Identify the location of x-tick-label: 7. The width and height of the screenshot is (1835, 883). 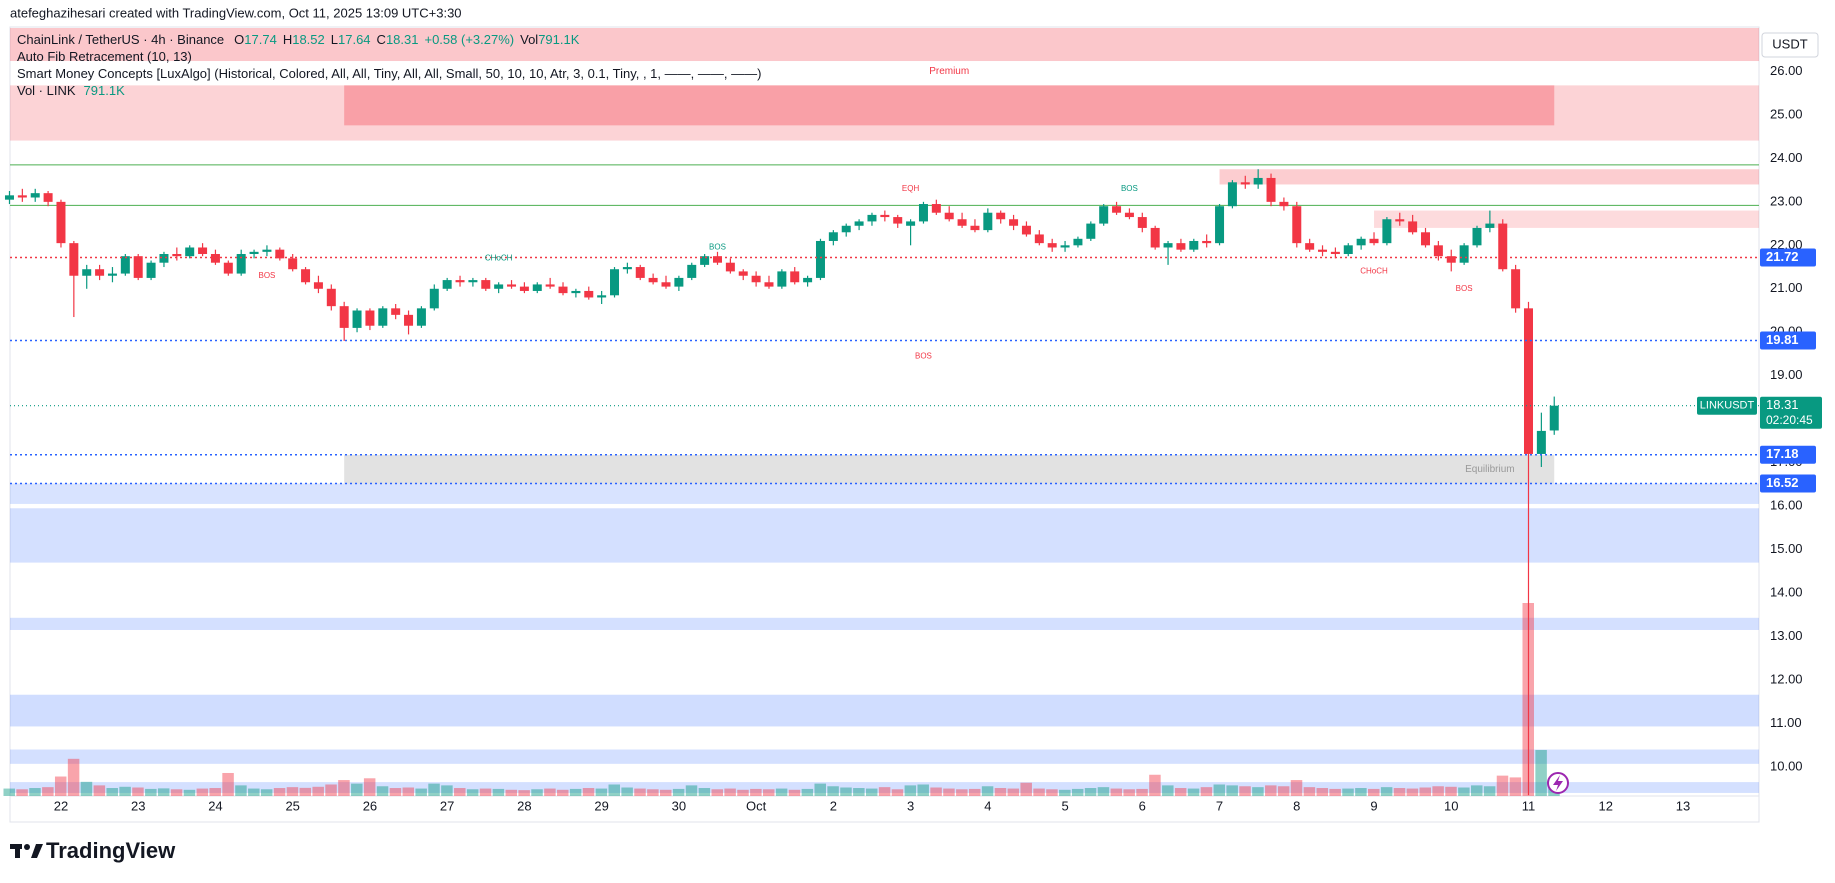
(1219, 805).